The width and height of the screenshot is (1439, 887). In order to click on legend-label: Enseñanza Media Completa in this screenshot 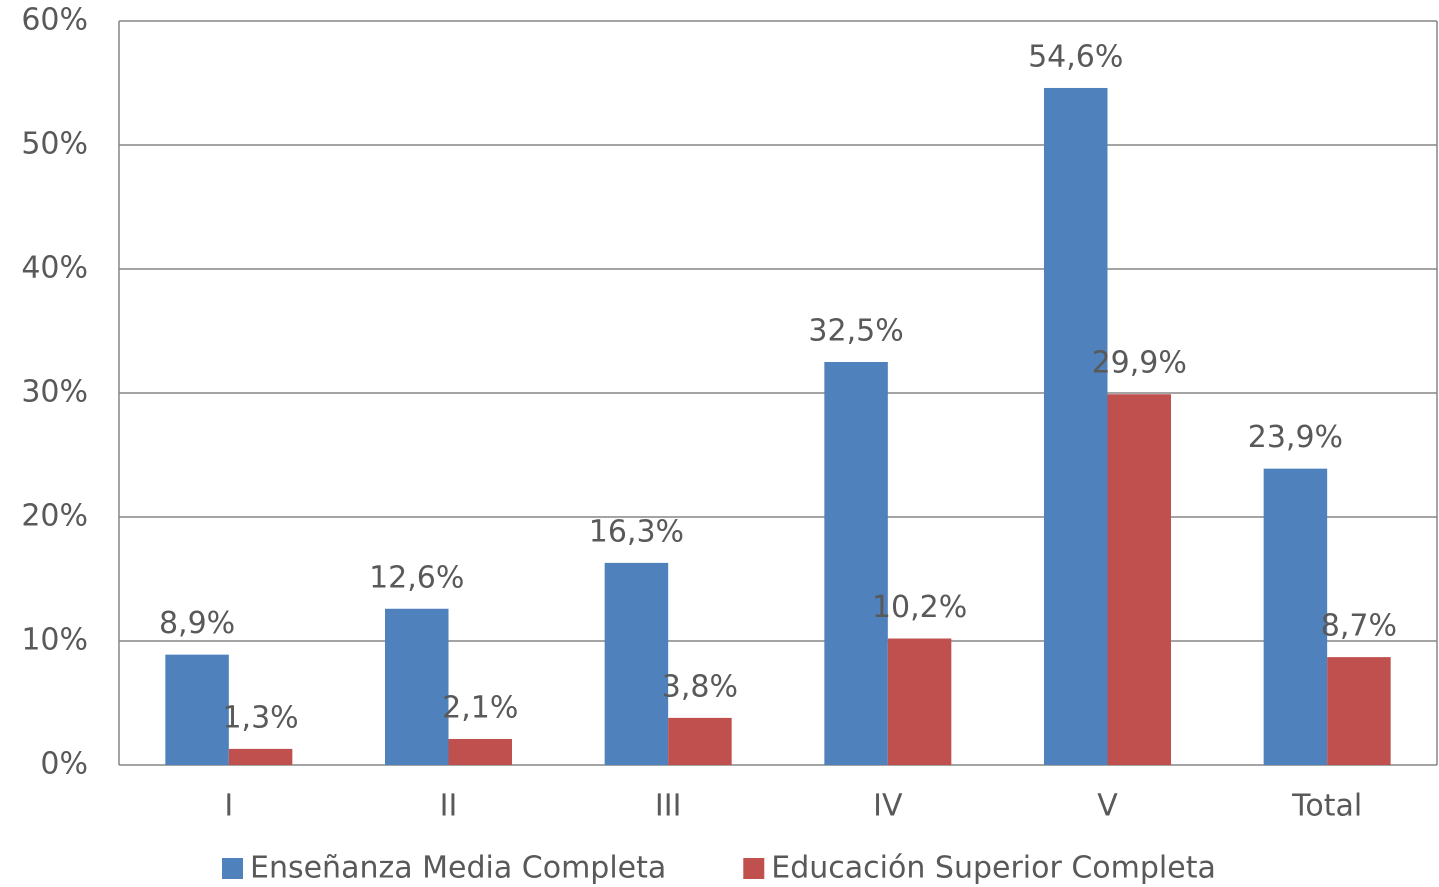, I will do `click(458, 868)`.